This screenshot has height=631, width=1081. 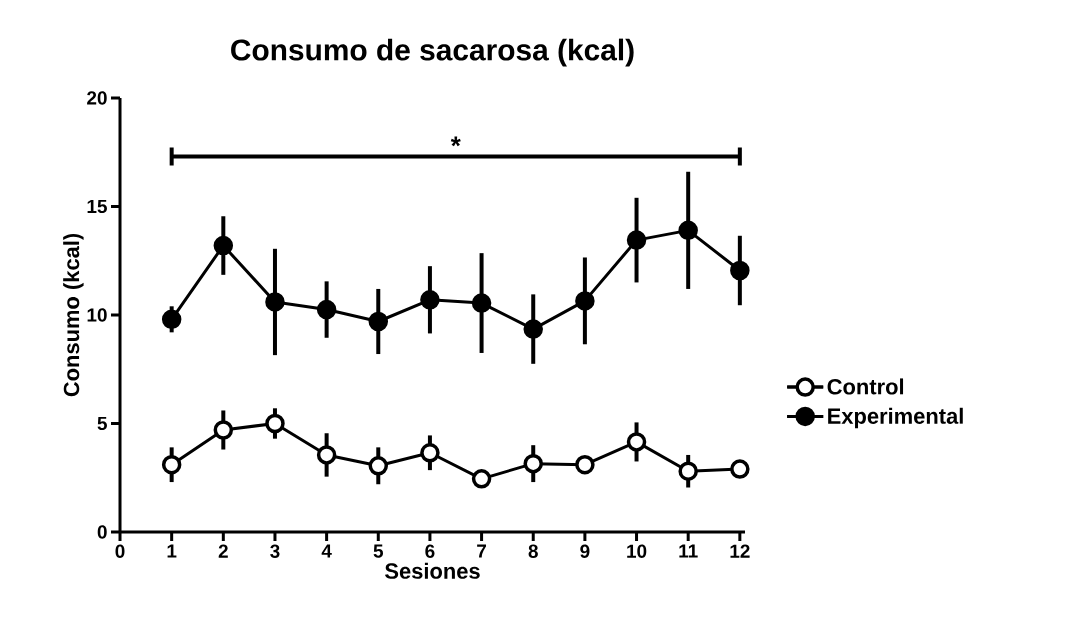 What do you see at coordinates (73, 315) in the screenshot?
I see `y-axis-title: Consumo (kcal)` at bounding box center [73, 315].